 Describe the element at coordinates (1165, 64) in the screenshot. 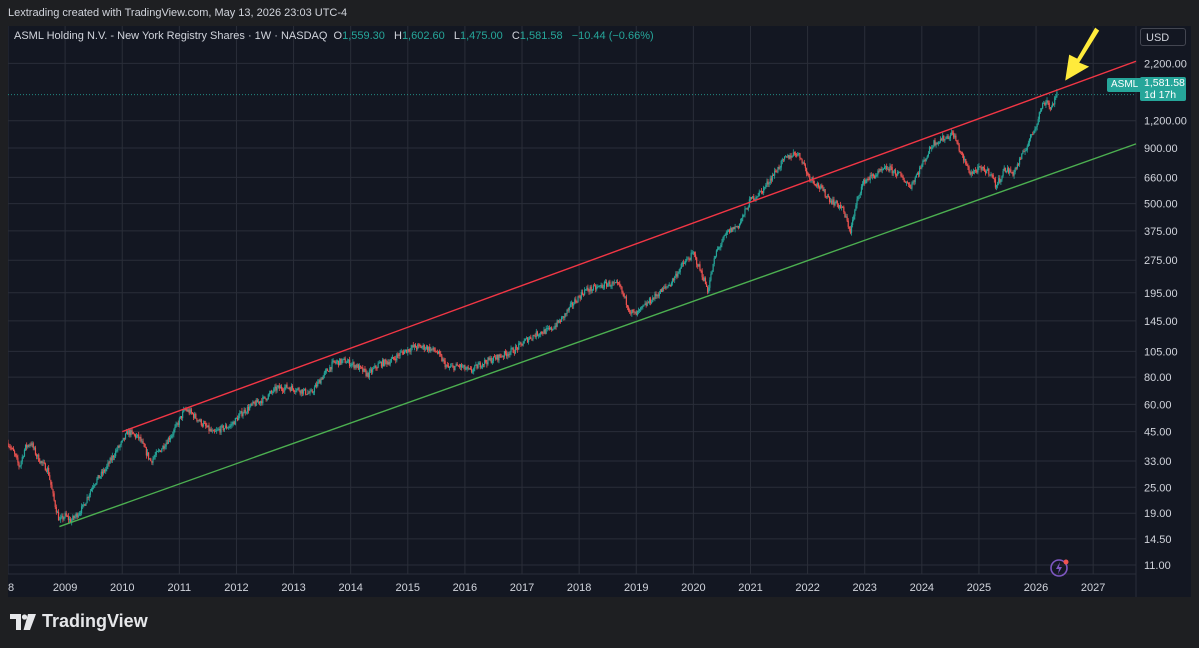

I see `y-tick-label: 2,200.00` at that location.